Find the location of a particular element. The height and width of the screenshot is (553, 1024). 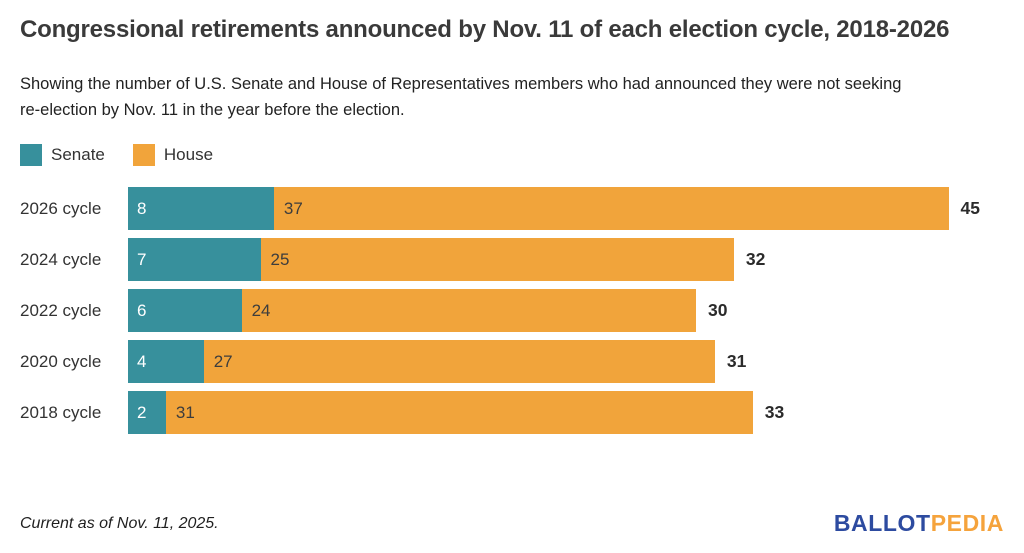

bar-track: 6 24 30 is located at coordinates (554, 311).